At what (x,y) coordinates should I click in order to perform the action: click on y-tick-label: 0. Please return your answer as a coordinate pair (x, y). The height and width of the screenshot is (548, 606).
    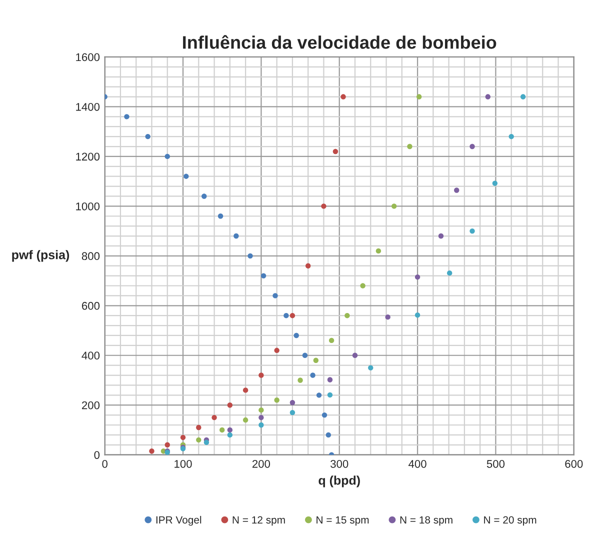
    Looking at the image, I should click on (97, 455).